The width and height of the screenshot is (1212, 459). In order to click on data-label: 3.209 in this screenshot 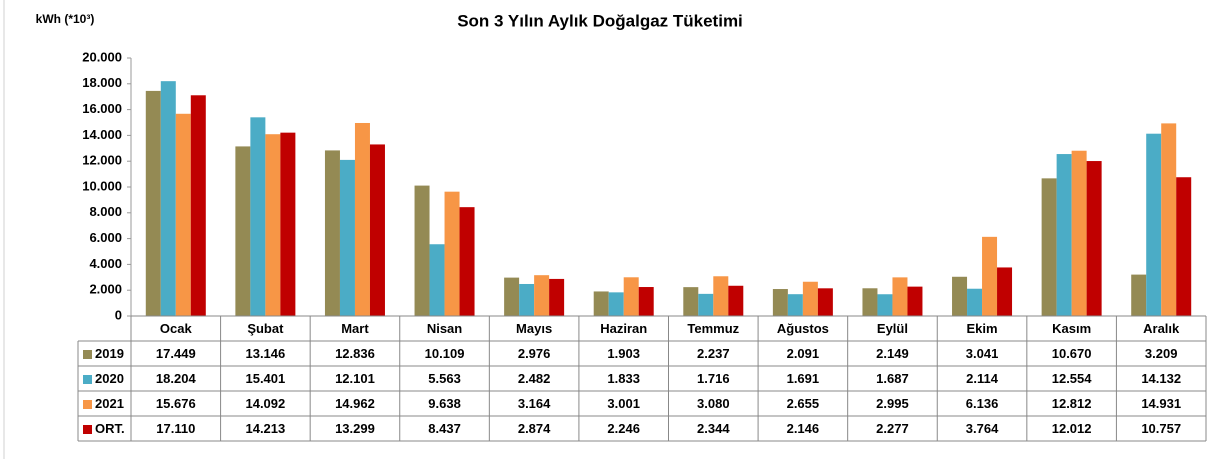, I will do `click(1161, 353)`.